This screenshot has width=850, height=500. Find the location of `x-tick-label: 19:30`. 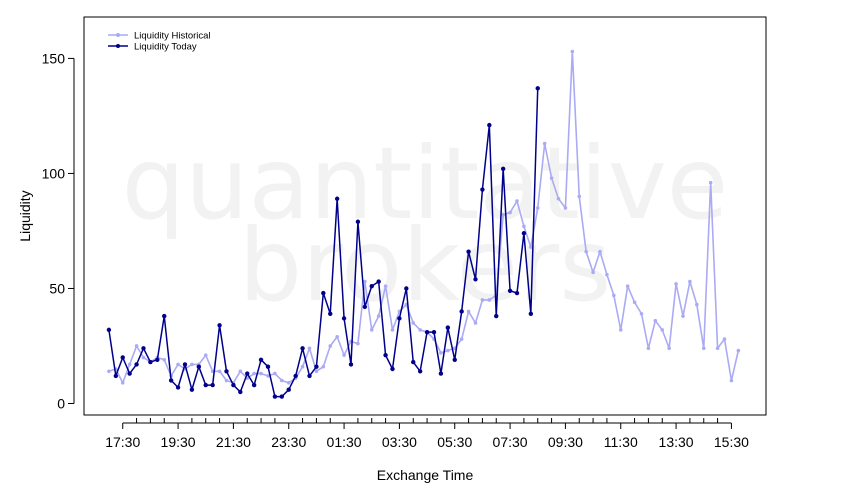

x-tick-label: 19:30 is located at coordinates (178, 442).